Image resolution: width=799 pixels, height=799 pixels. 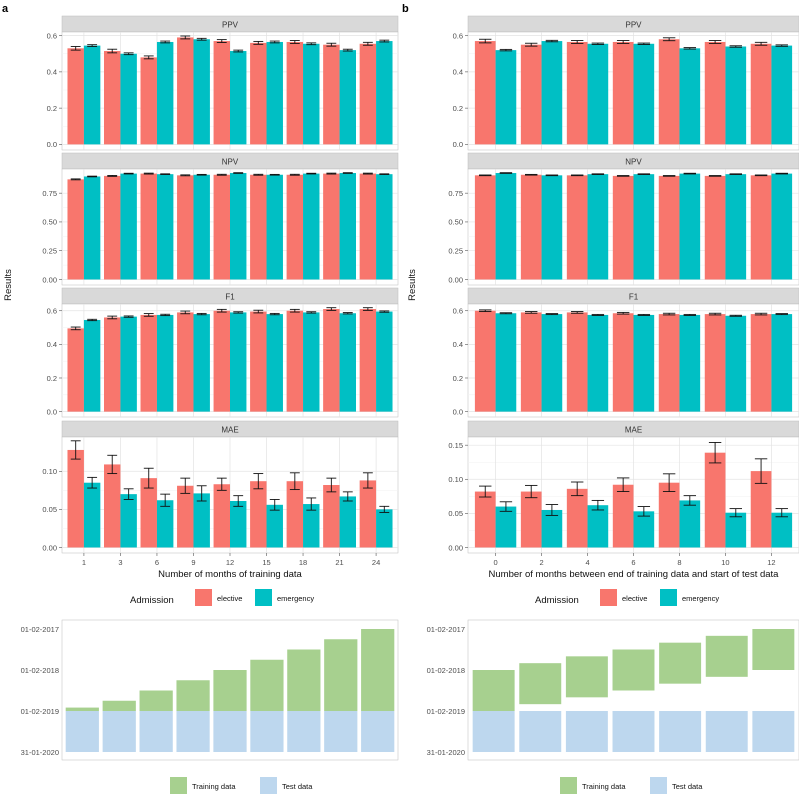 I want to click on facet-a-ppv-ytick-label: 0.0, so click(x=52, y=144).